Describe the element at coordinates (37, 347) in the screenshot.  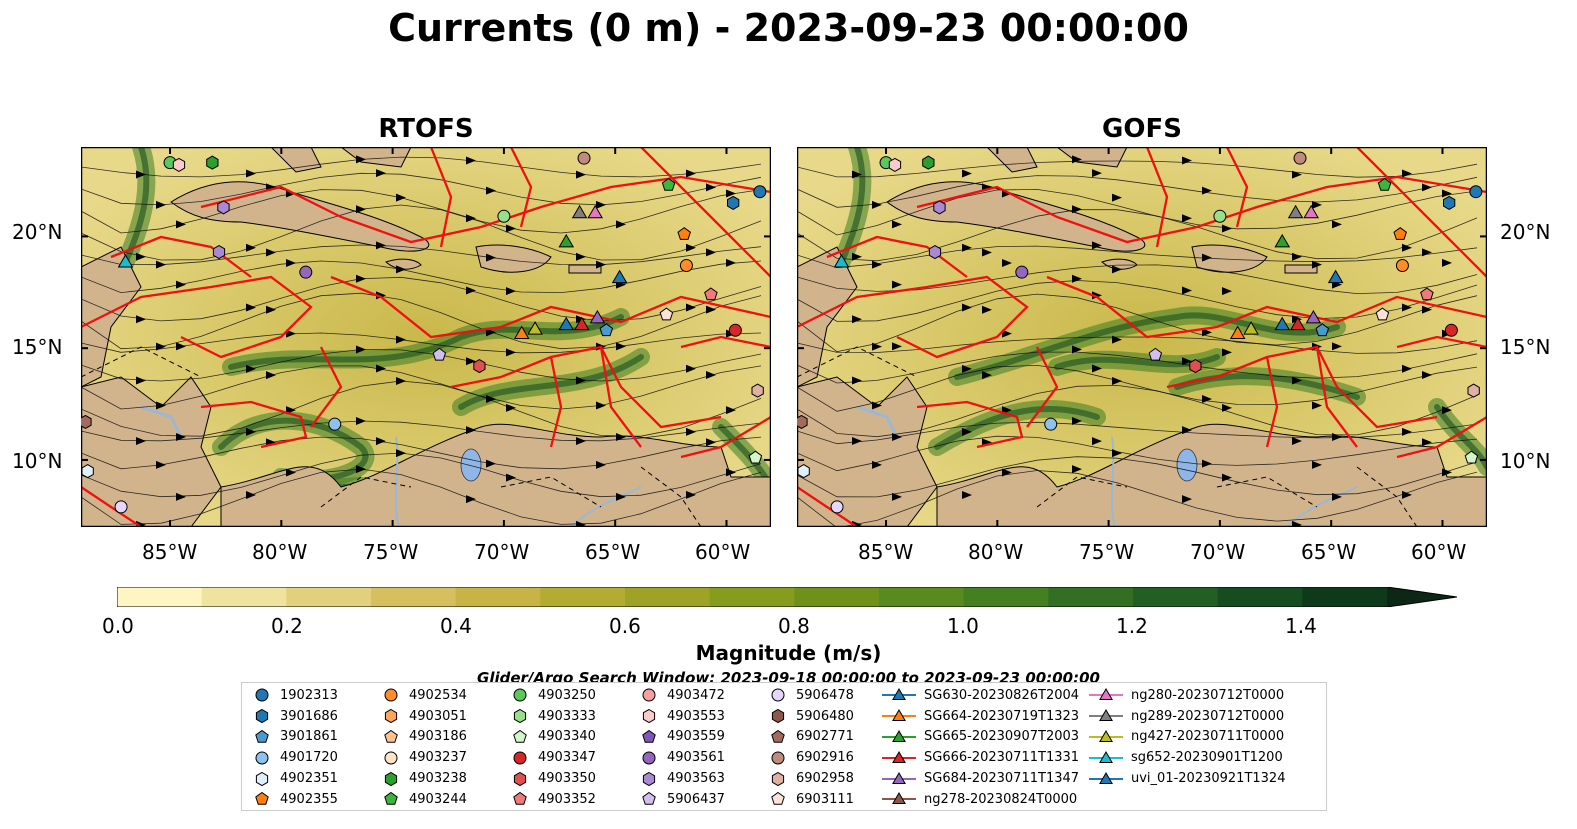
I see `lat-label-15n-left: 15°N` at that location.